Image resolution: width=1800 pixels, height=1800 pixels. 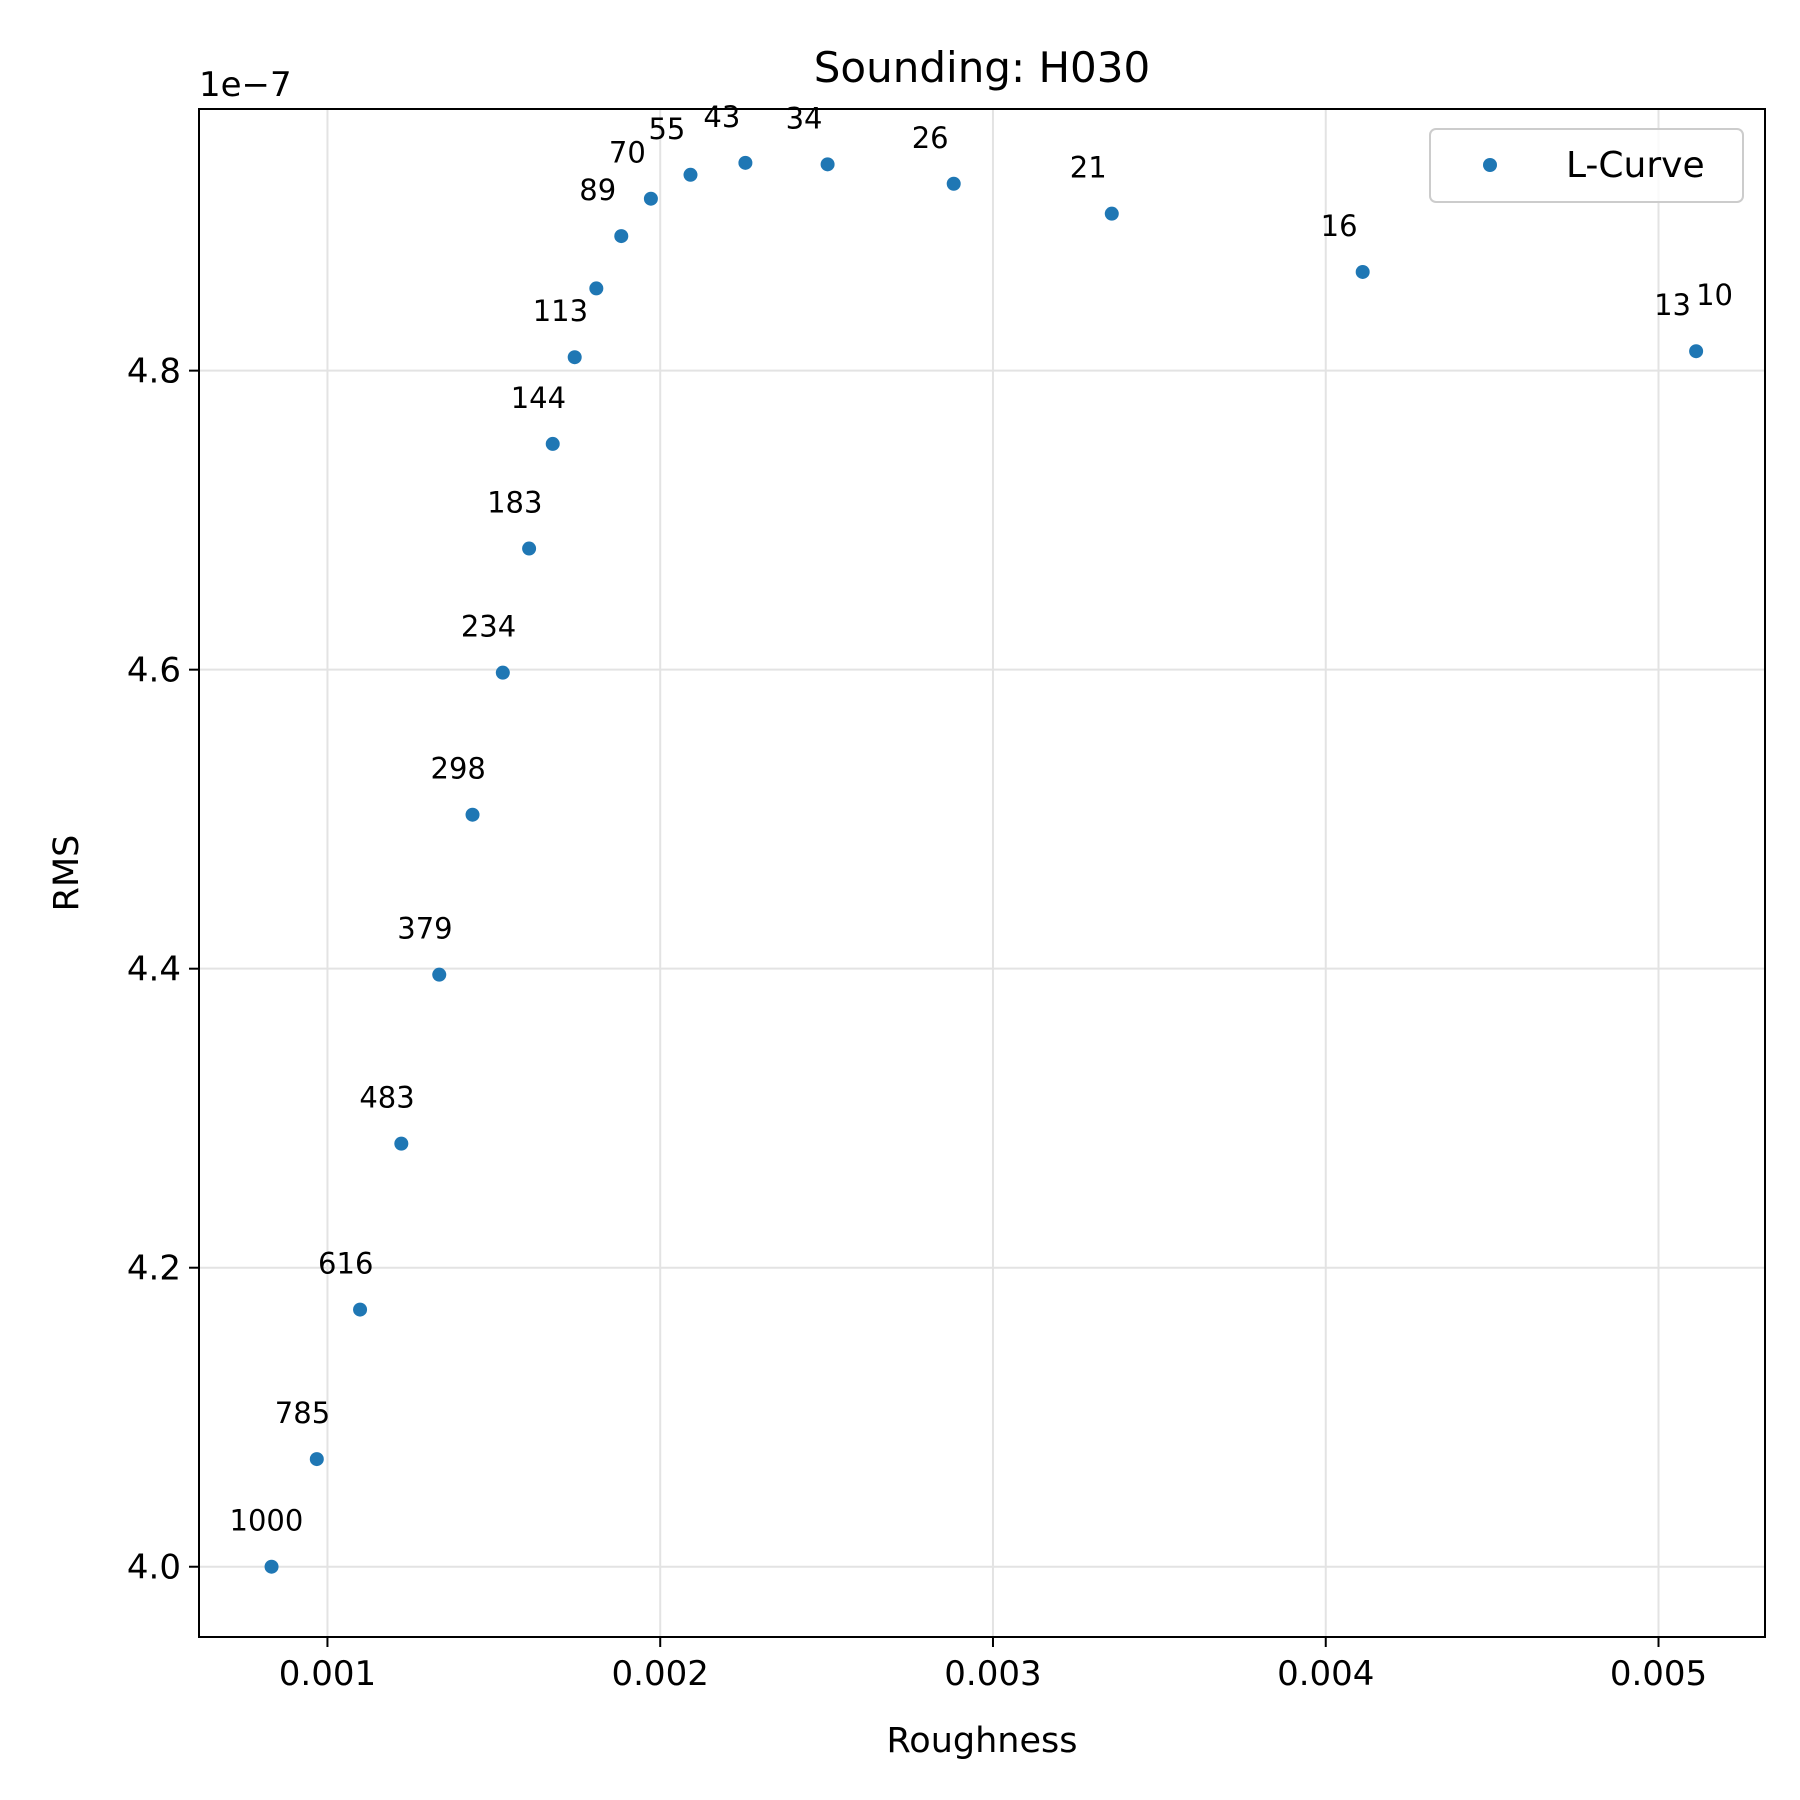 I want to click on point-label: 1000, so click(x=267, y=1521).